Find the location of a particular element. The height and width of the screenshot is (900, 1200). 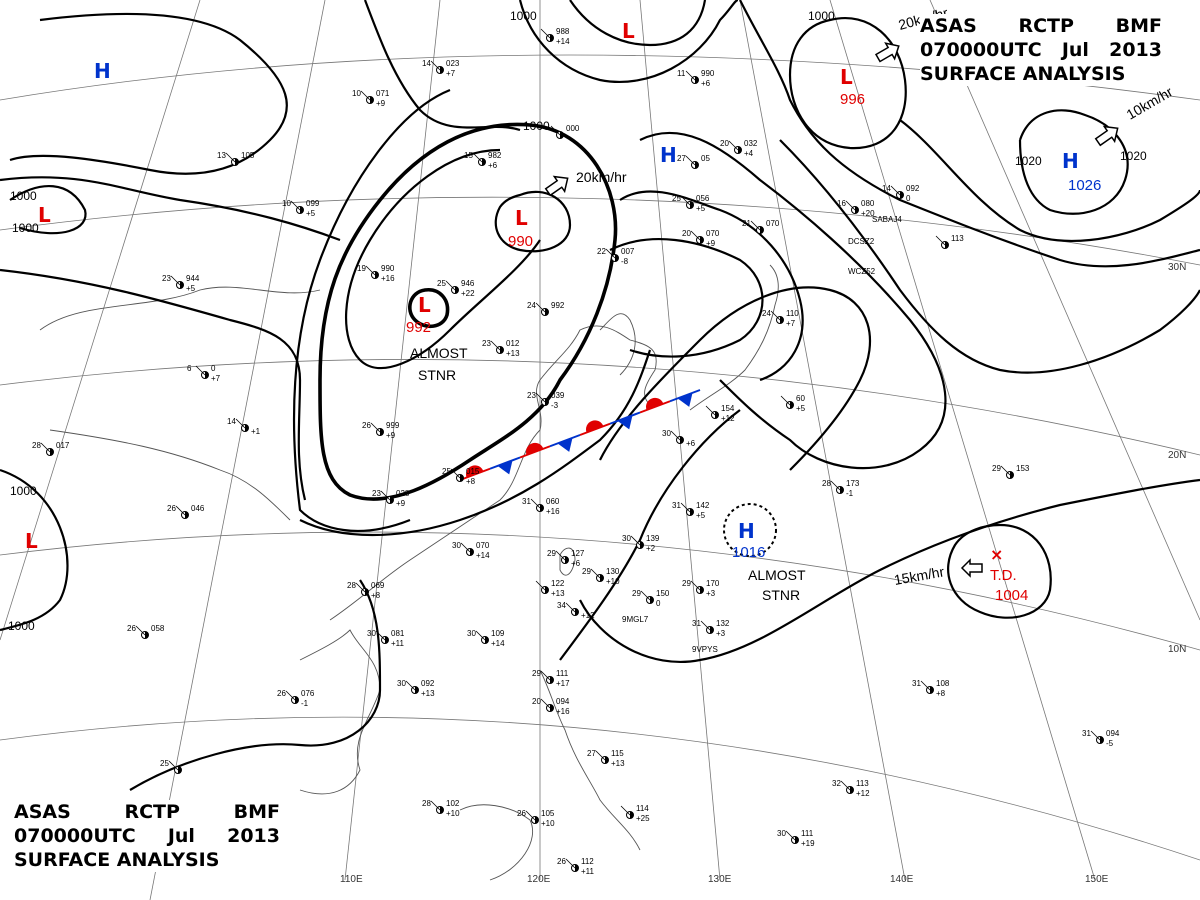

station-plot: 26 112+11 is located at coordinates (576, 866).